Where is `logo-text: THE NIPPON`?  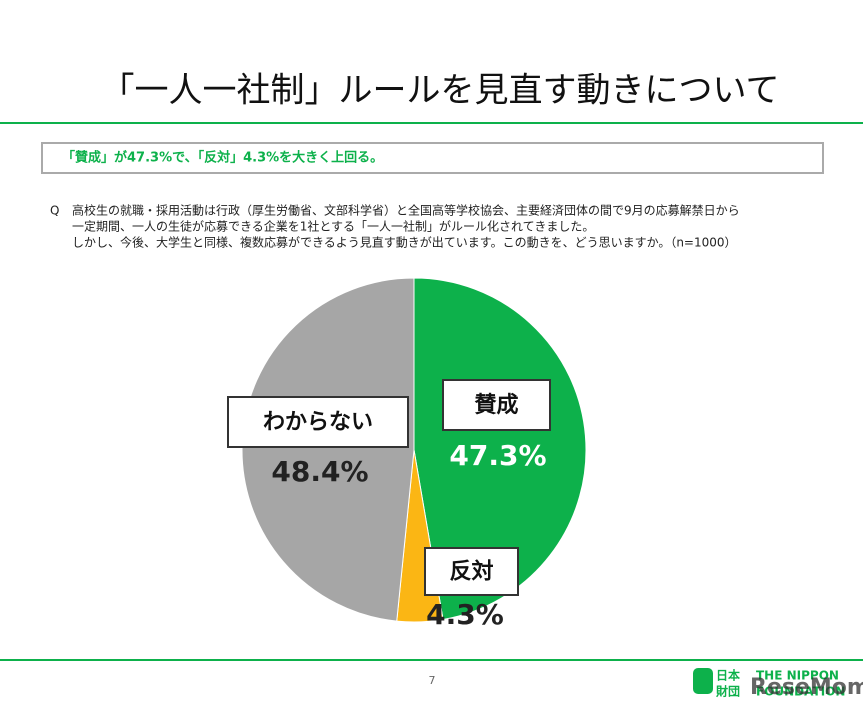 logo-text: THE NIPPON is located at coordinates (797, 676).